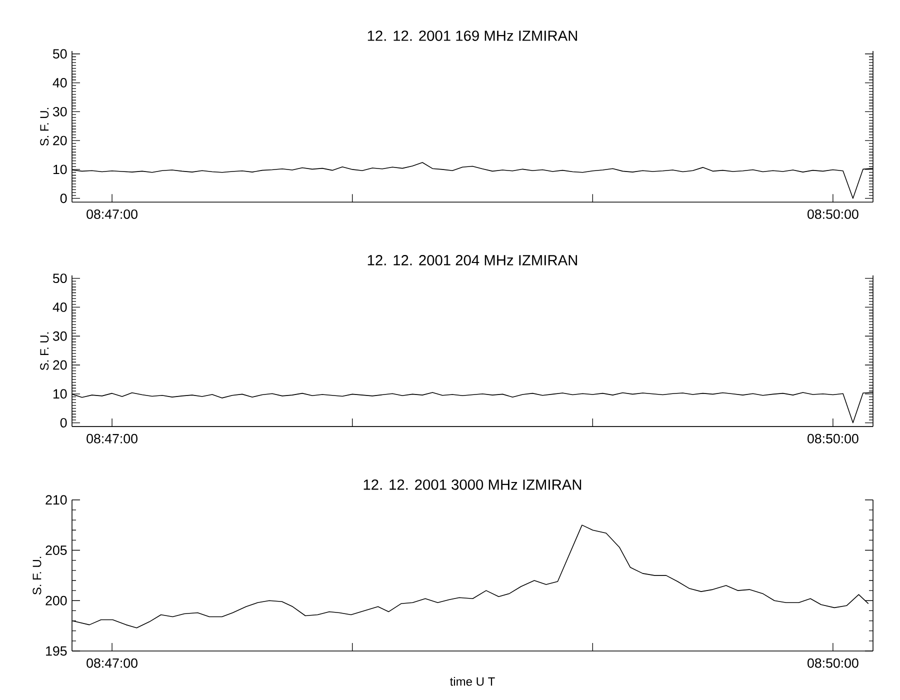 This screenshot has height=700, width=900. What do you see at coordinates (56, 550) in the screenshot?
I see `y-tick-label: 205` at bounding box center [56, 550].